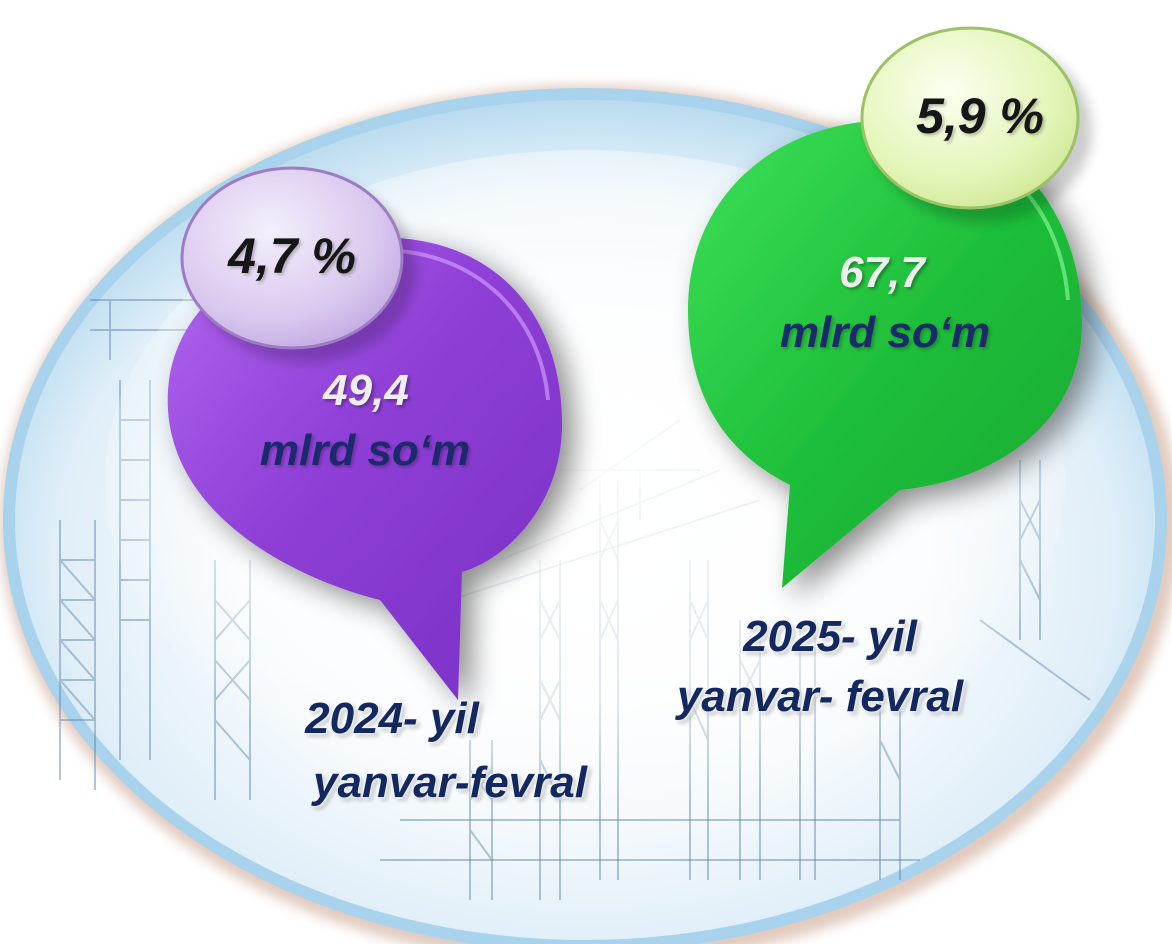 Image resolution: width=1172 pixels, height=944 pixels. I want to click on percent-2024: 4,7 %, so click(292, 256).